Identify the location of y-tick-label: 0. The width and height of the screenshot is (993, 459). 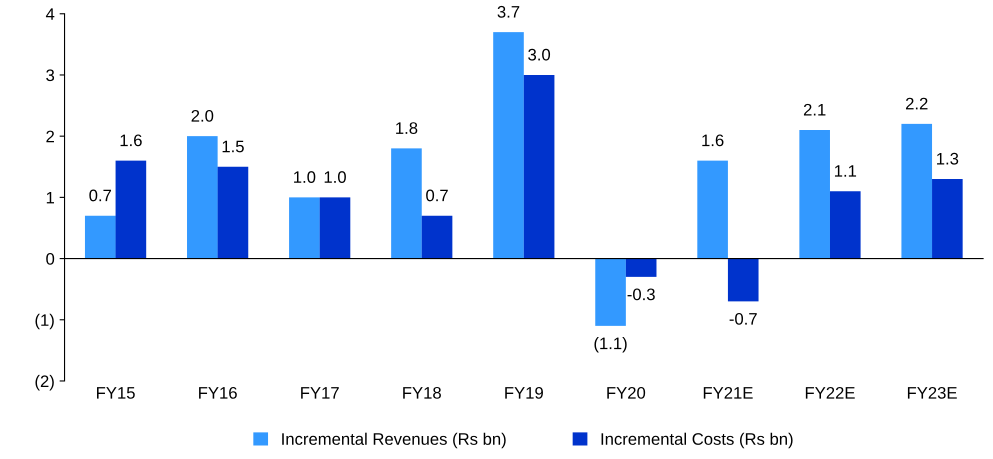
(50, 258).